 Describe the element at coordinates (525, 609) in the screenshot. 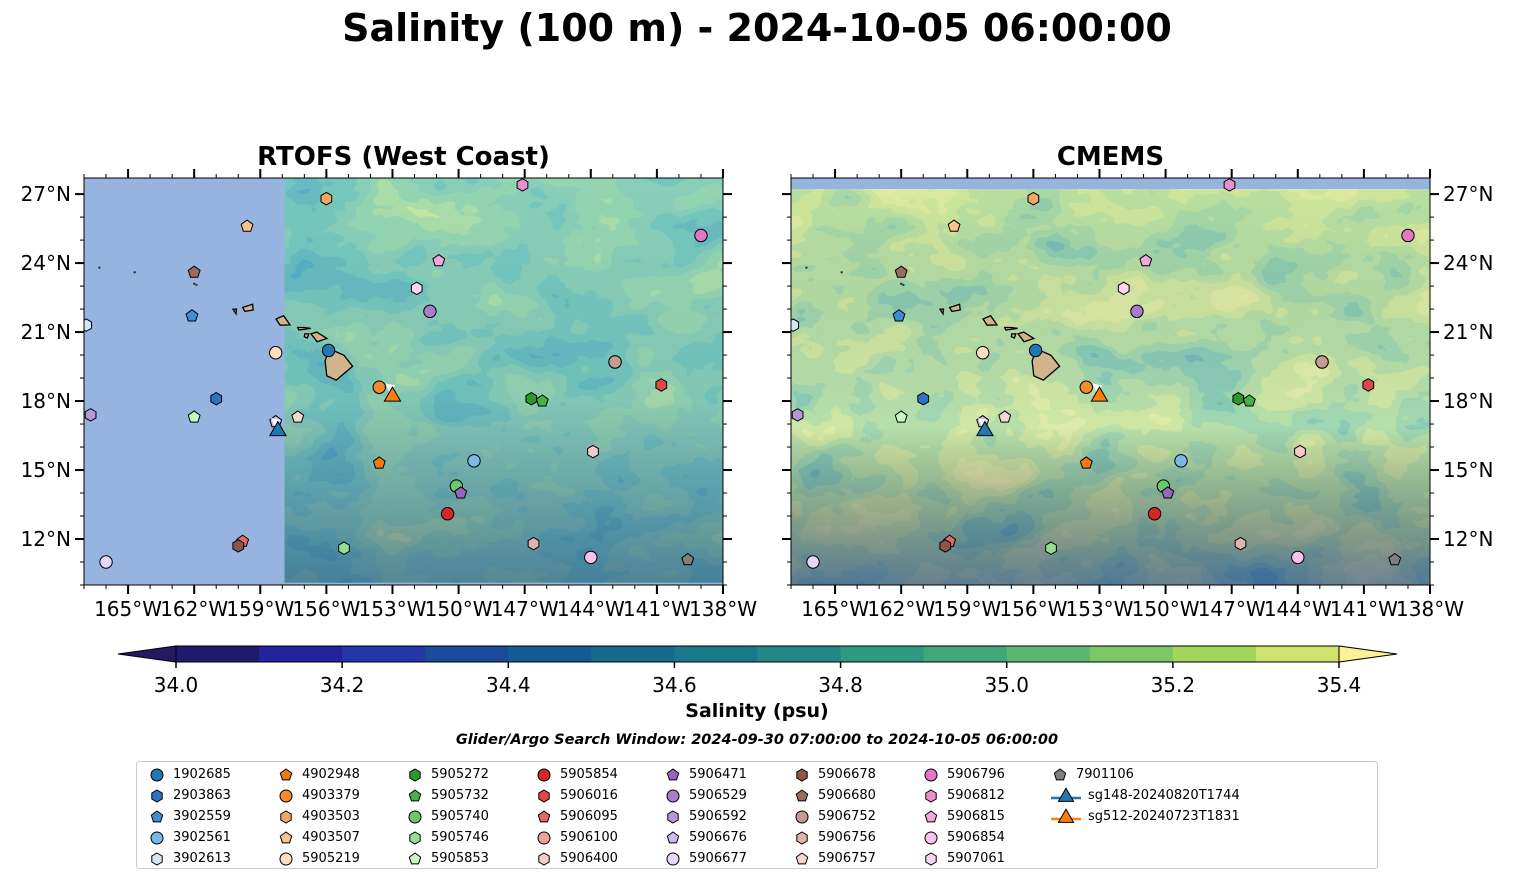

I see `x-tick-label: 147°W` at that location.